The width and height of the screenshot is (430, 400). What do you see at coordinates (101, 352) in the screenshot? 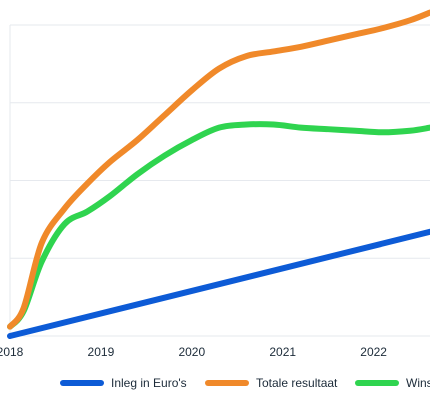
I see `x-tick-label: 2019` at bounding box center [101, 352].